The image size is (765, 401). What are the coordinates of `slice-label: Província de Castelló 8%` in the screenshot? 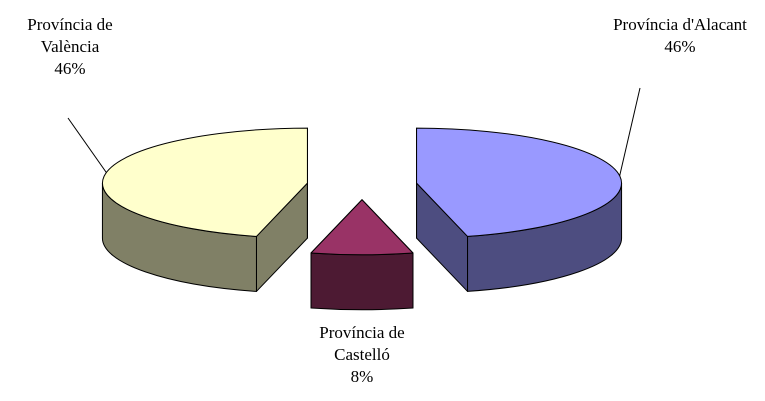 It's located at (362, 355).